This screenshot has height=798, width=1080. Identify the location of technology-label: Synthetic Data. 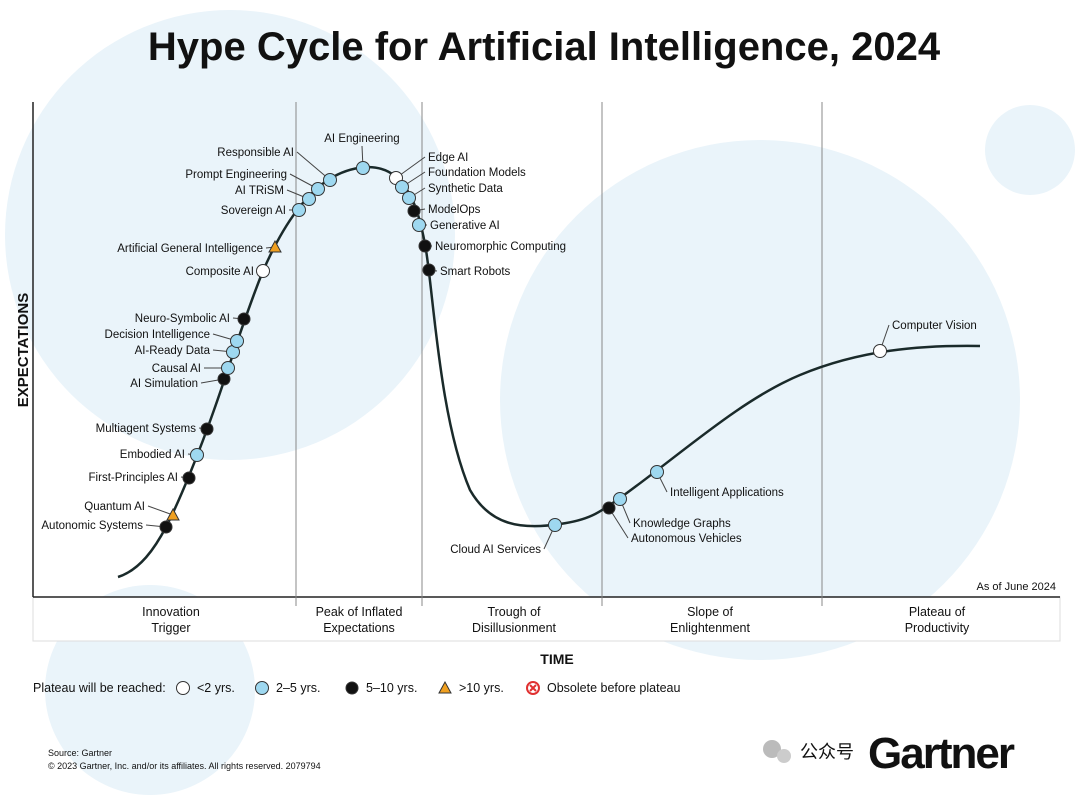
(465, 189).